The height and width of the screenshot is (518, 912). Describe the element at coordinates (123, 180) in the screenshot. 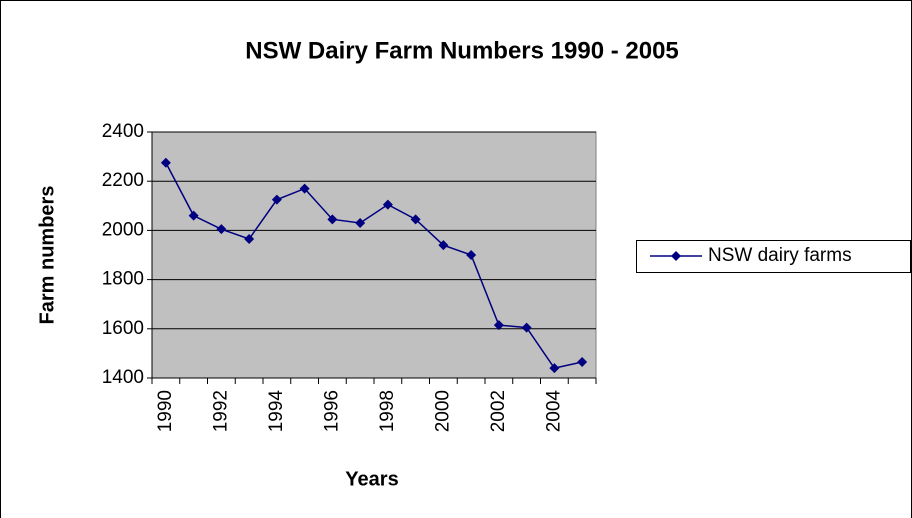

I see `y-tick-label: 2200` at that location.